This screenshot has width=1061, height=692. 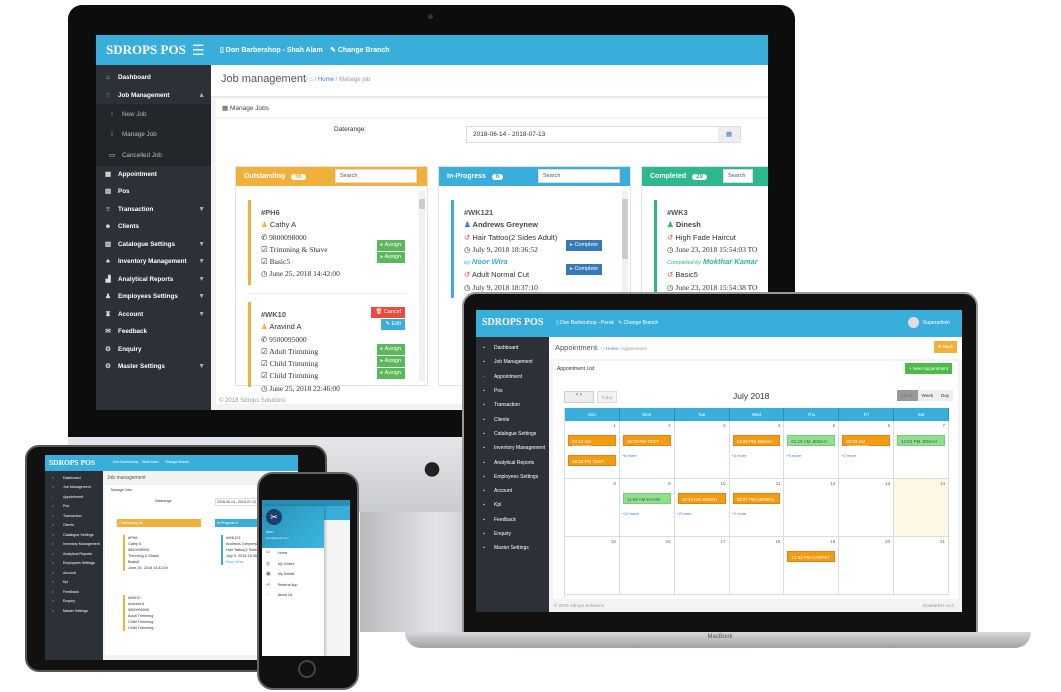 What do you see at coordinates (794, 455) in the screenshot?
I see `more-events-link: +5 more` at bounding box center [794, 455].